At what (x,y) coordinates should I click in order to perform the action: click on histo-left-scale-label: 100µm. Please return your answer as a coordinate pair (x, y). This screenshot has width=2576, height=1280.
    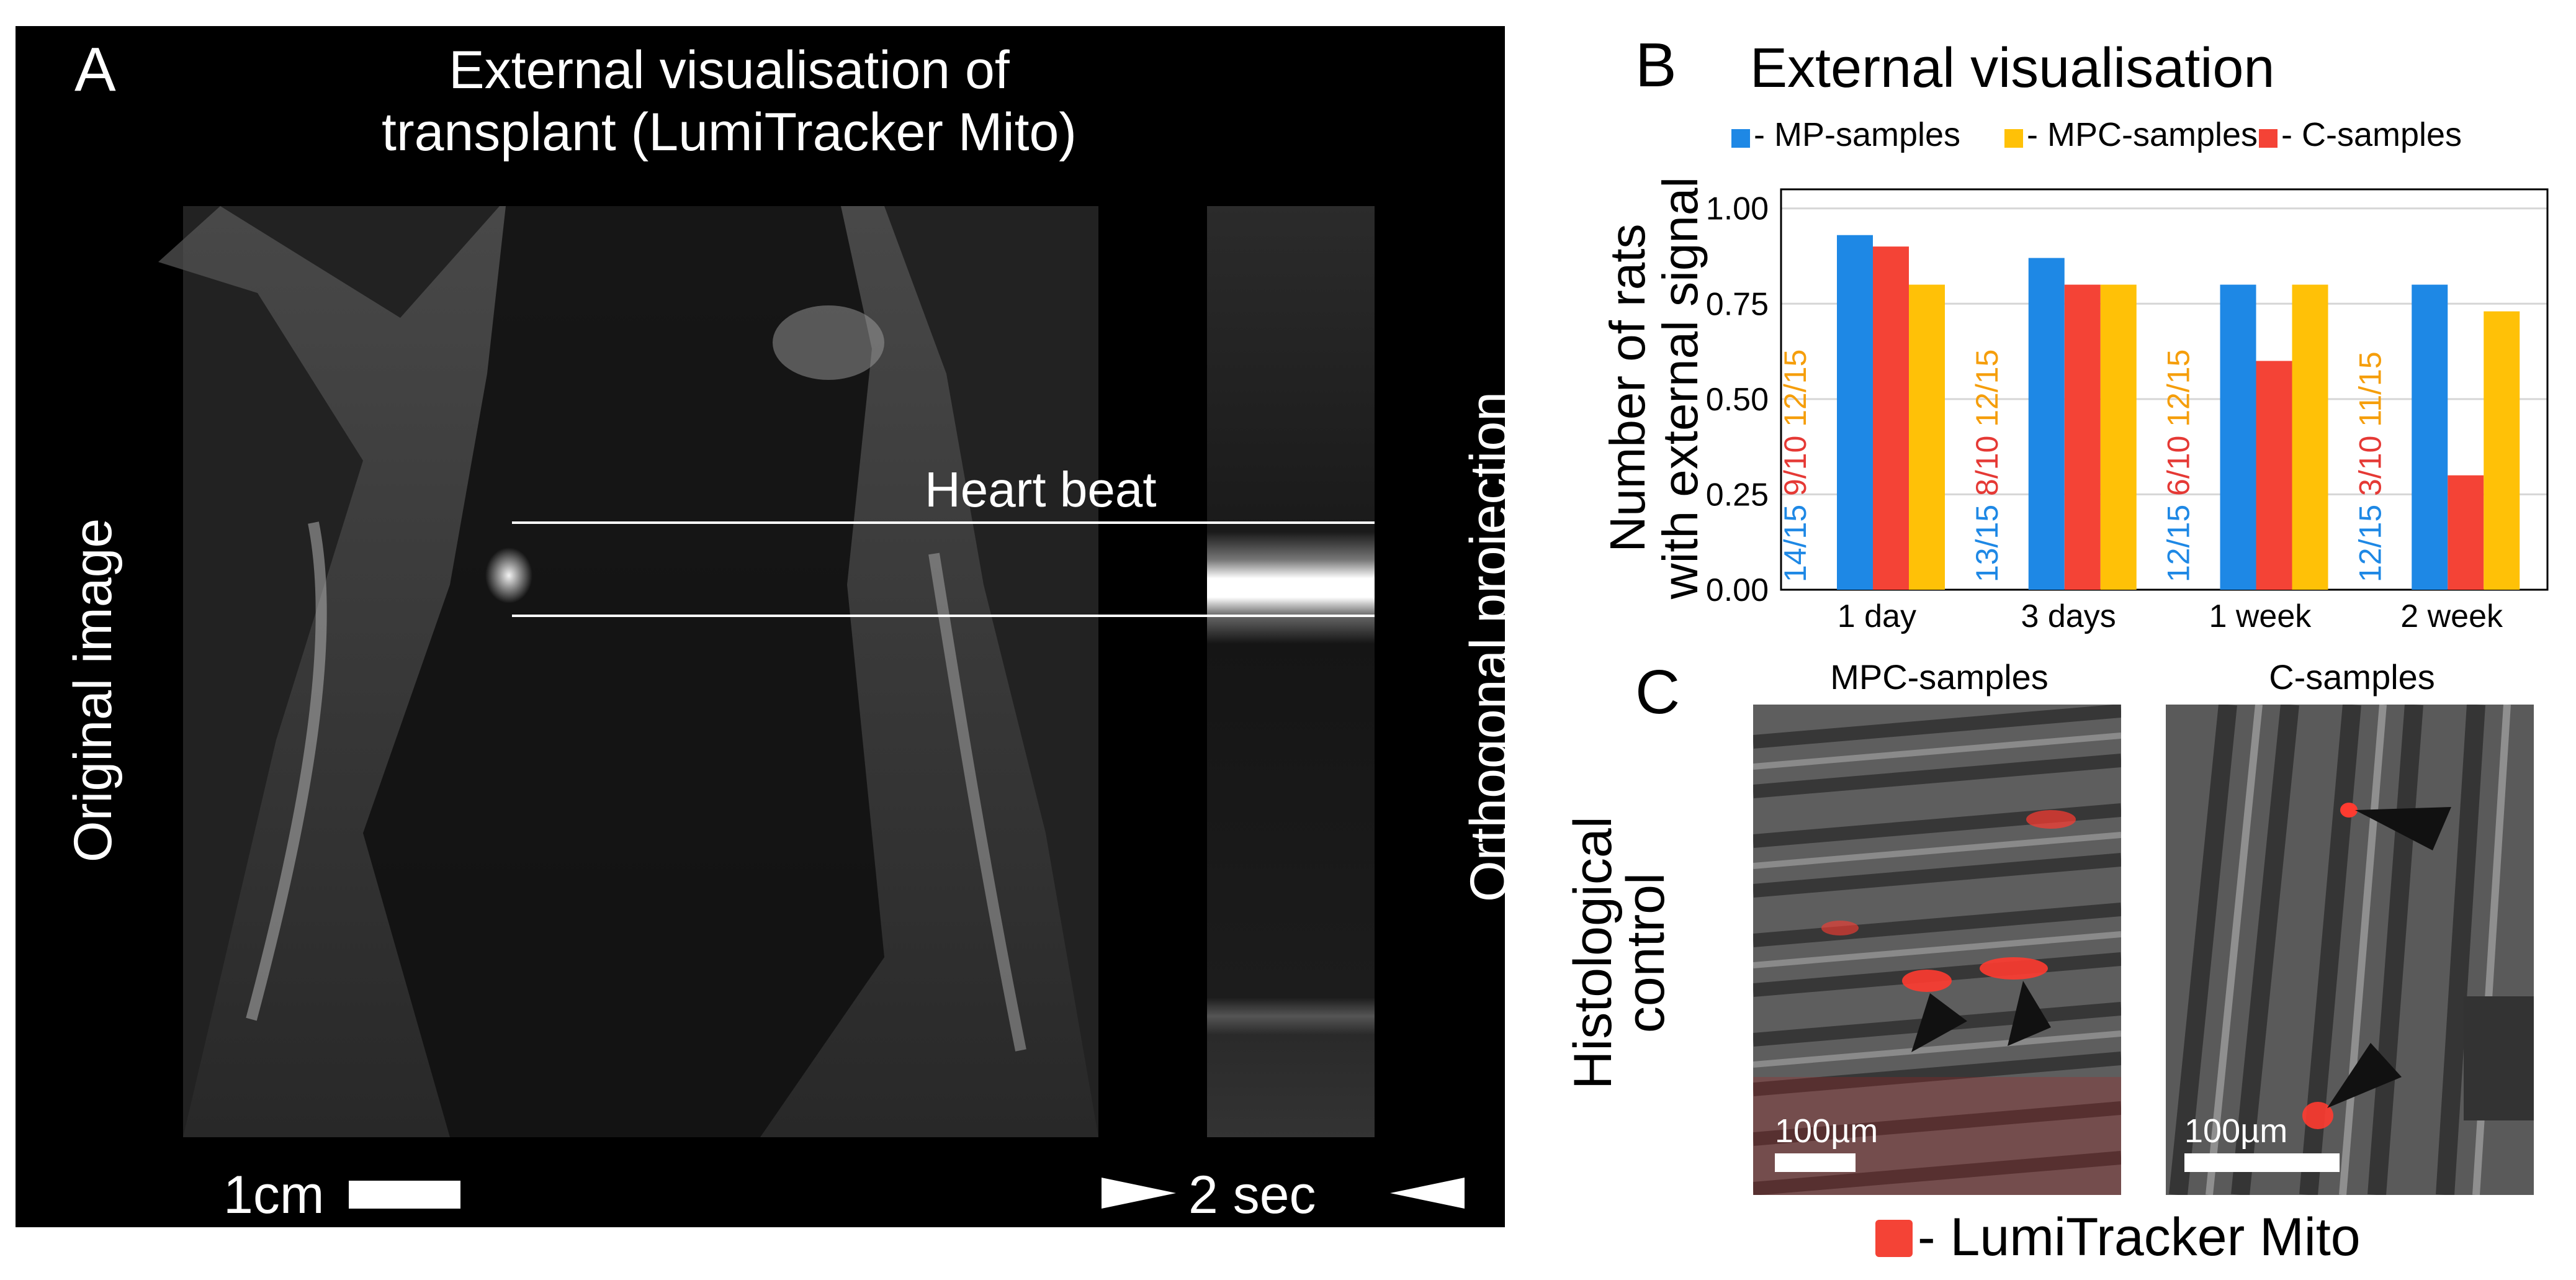
    Looking at the image, I should click on (1826, 1131).